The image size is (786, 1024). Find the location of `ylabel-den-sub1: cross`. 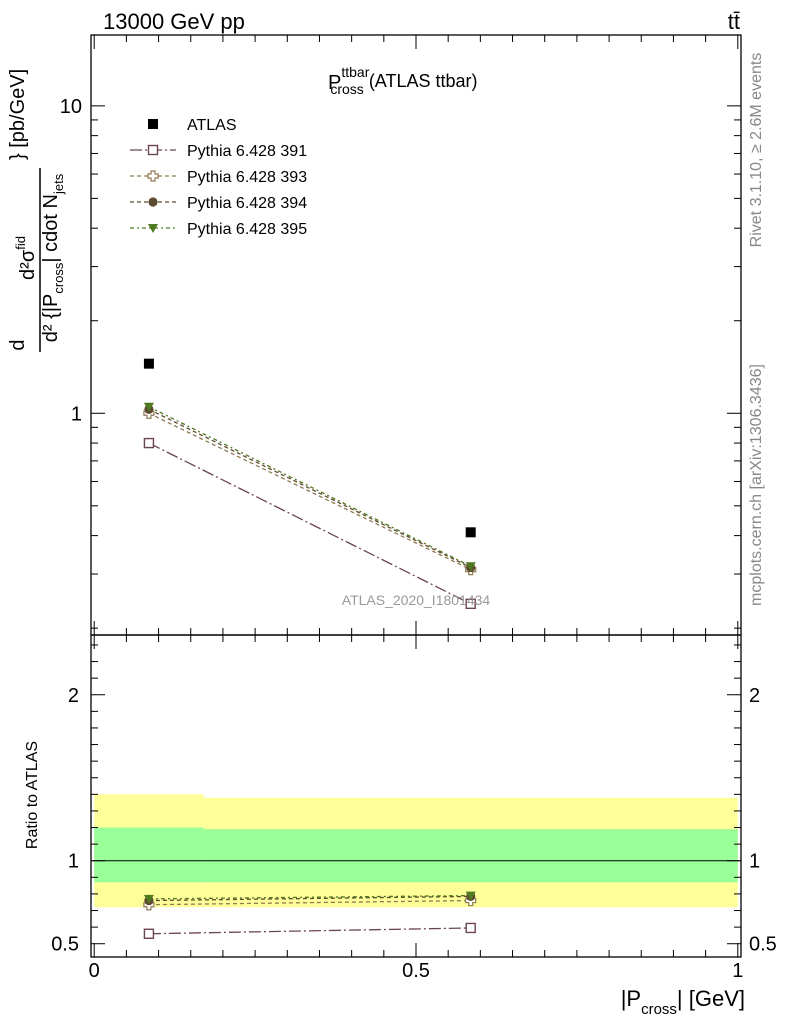

ylabel-den-sub1: cross is located at coordinates (58, 278).